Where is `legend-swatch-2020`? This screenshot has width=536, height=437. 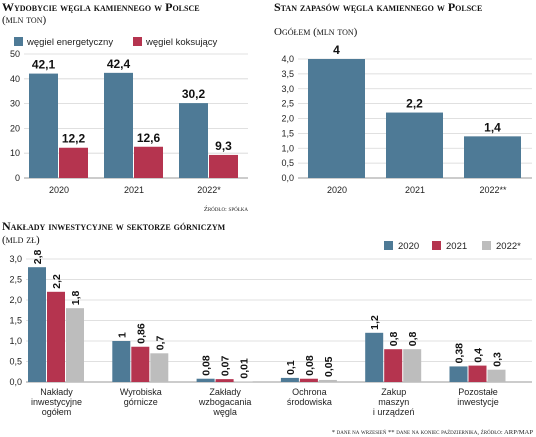
legend-swatch-2020 is located at coordinates (388, 245).